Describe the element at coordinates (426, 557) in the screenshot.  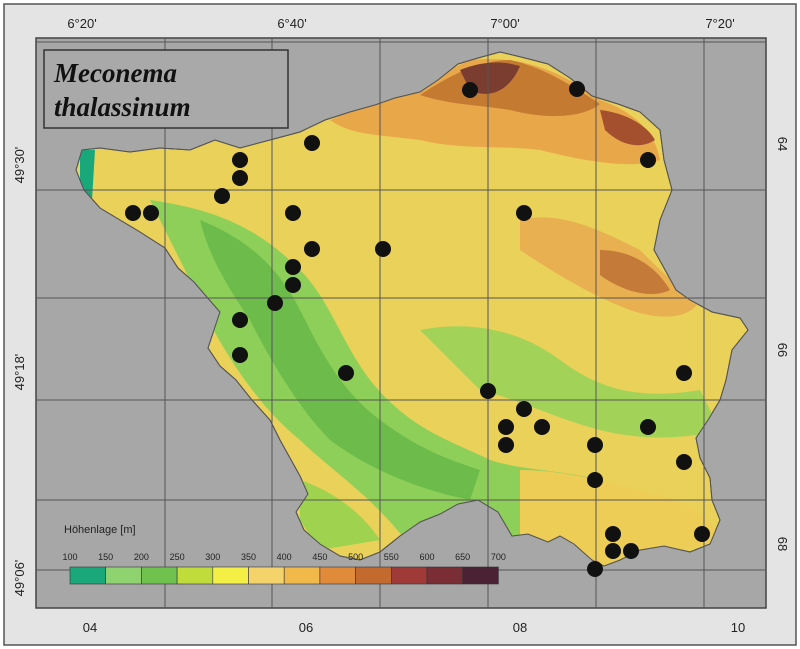
I see `legend-tick-label: 600` at that location.